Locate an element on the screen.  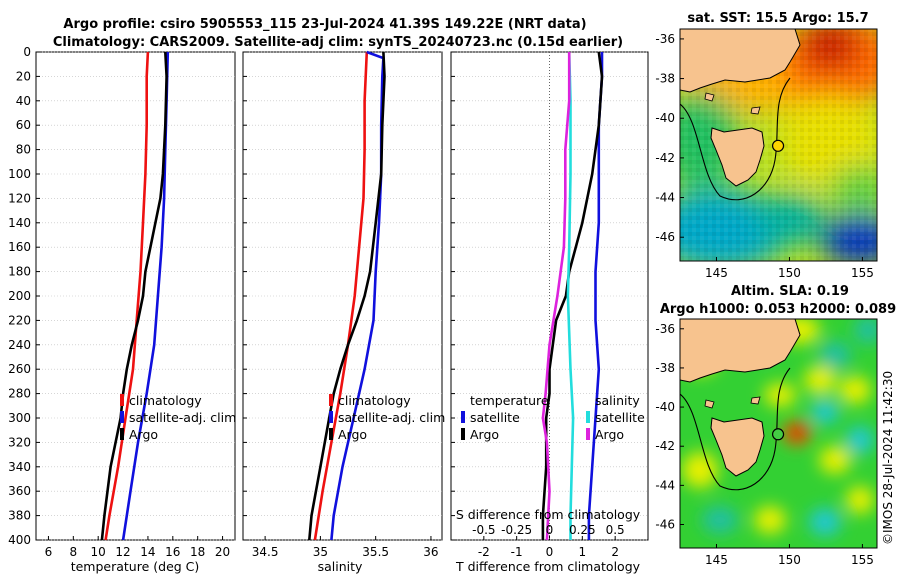
sst-map-tick-labels: 145 150 155 -36 -38 -40 -42 -44 -46 is located at coordinates (764, 156).